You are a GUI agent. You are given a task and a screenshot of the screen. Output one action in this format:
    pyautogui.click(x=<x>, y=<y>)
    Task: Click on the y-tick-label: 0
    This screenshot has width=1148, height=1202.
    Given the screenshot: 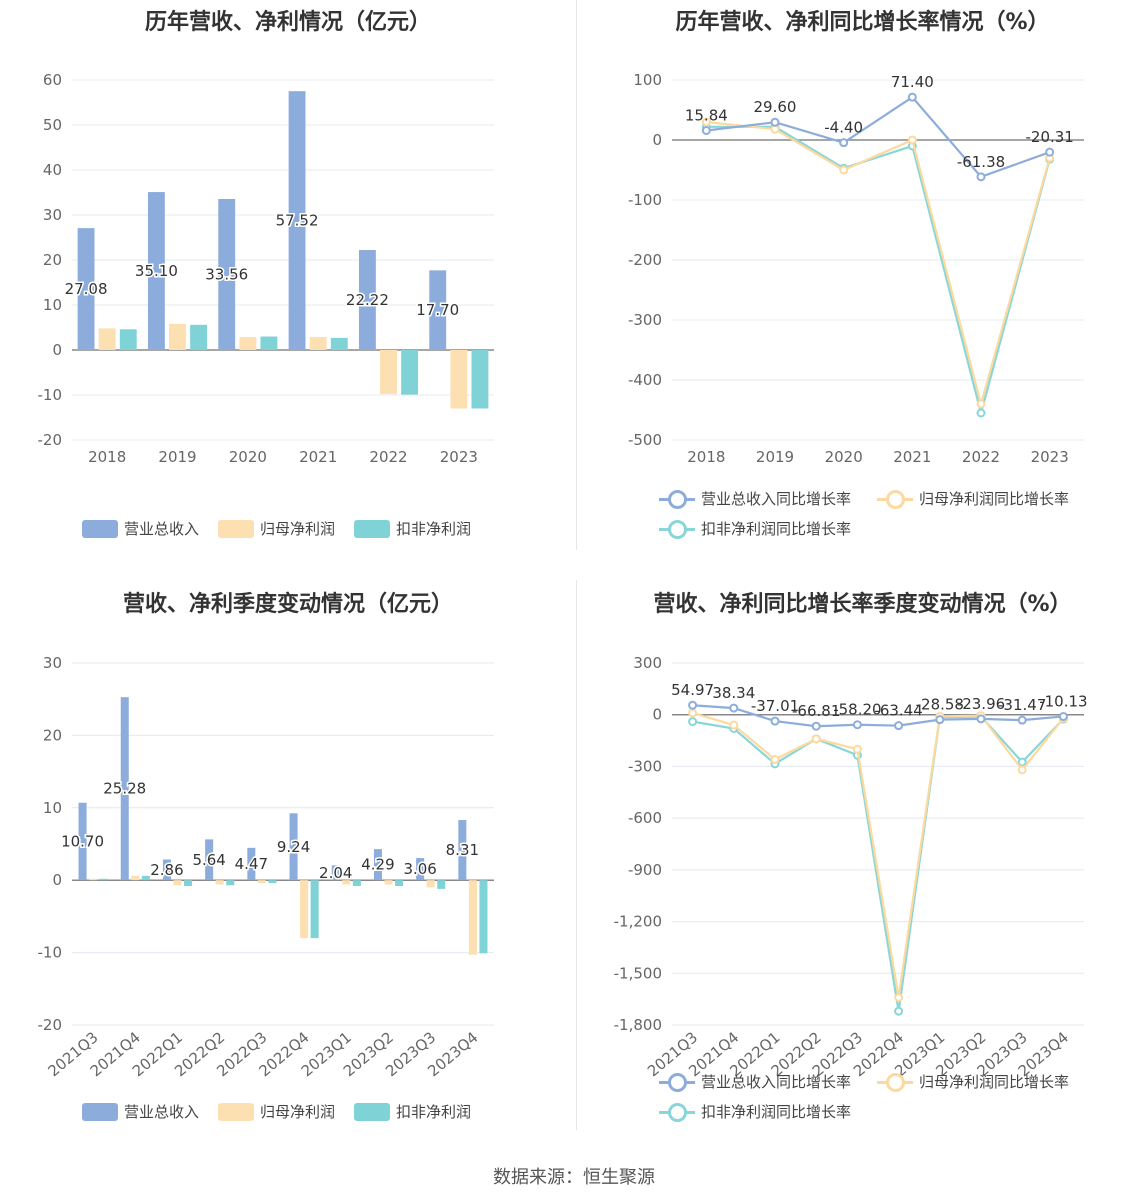 What is the action you would take?
    pyautogui.click(x=57, y=350)
    